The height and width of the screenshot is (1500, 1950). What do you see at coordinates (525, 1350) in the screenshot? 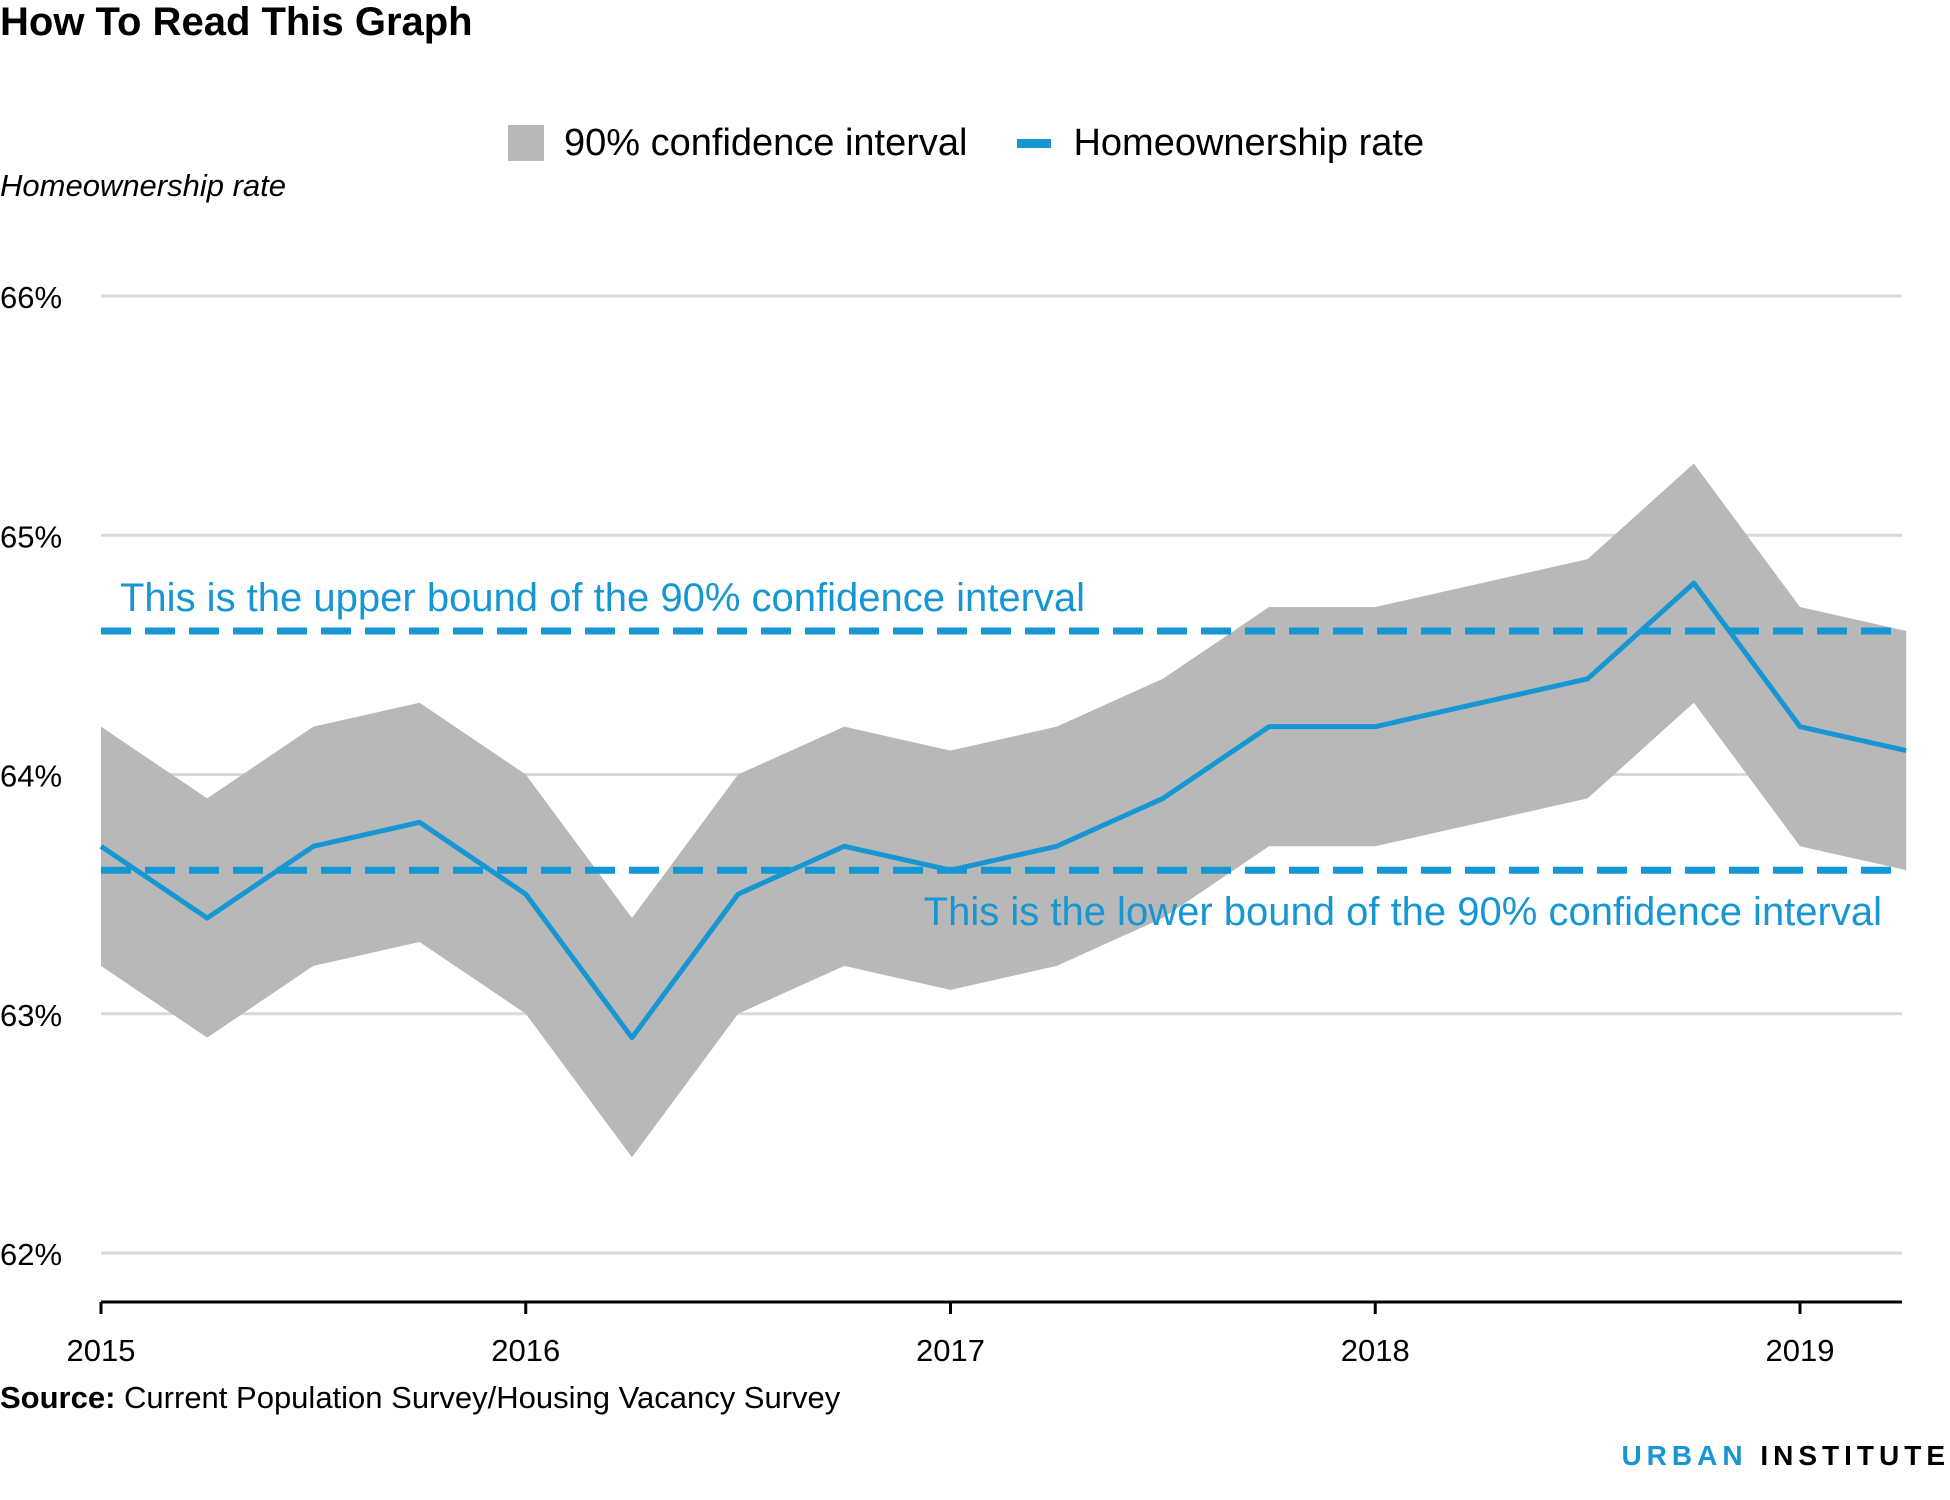
I see `x-tick-label: 2016` at bounding box center [525, 1350].